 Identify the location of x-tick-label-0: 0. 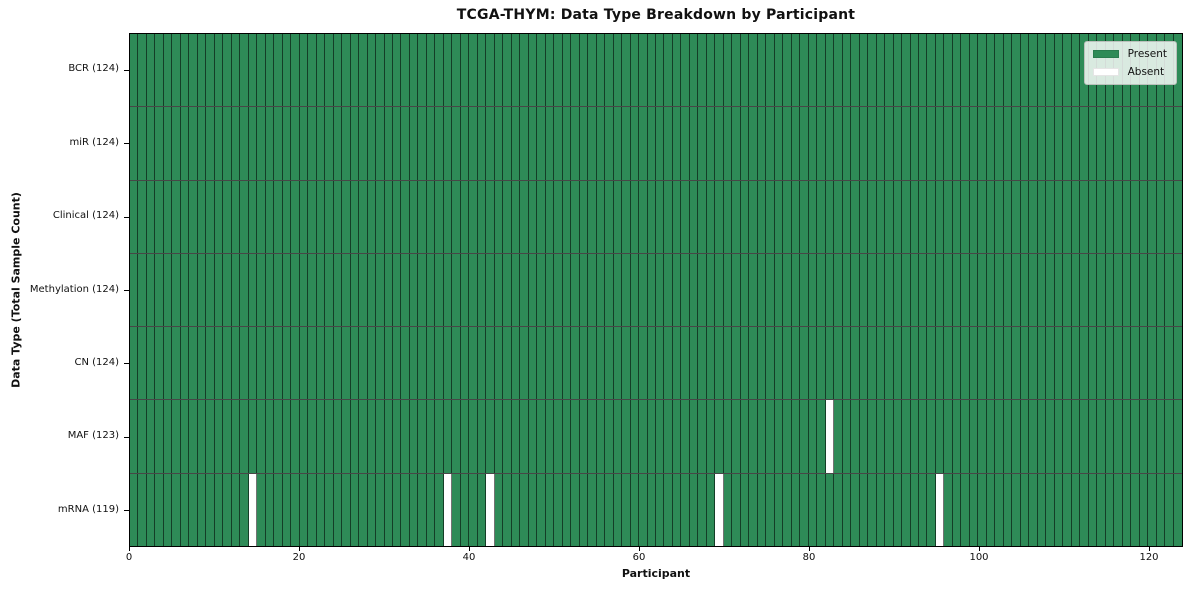
(129, 557).